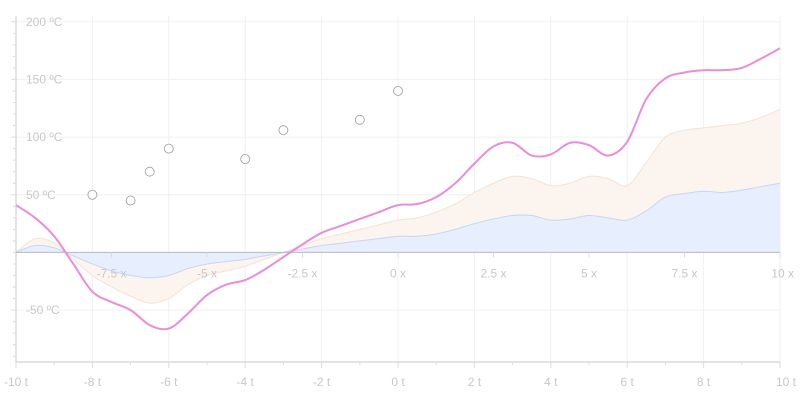 The width and height of the screenshot is (800, 400). I want to click on x-bottom-tick-label: -6 t, so click(169, 382).